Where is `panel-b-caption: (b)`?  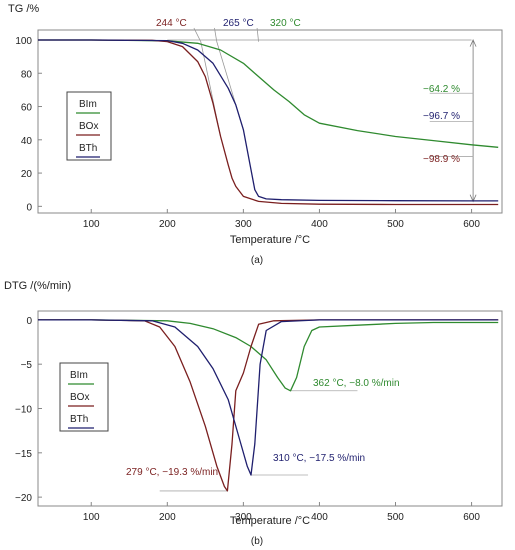 panel-b-caption: (b) is located at coordinates (257, 541).